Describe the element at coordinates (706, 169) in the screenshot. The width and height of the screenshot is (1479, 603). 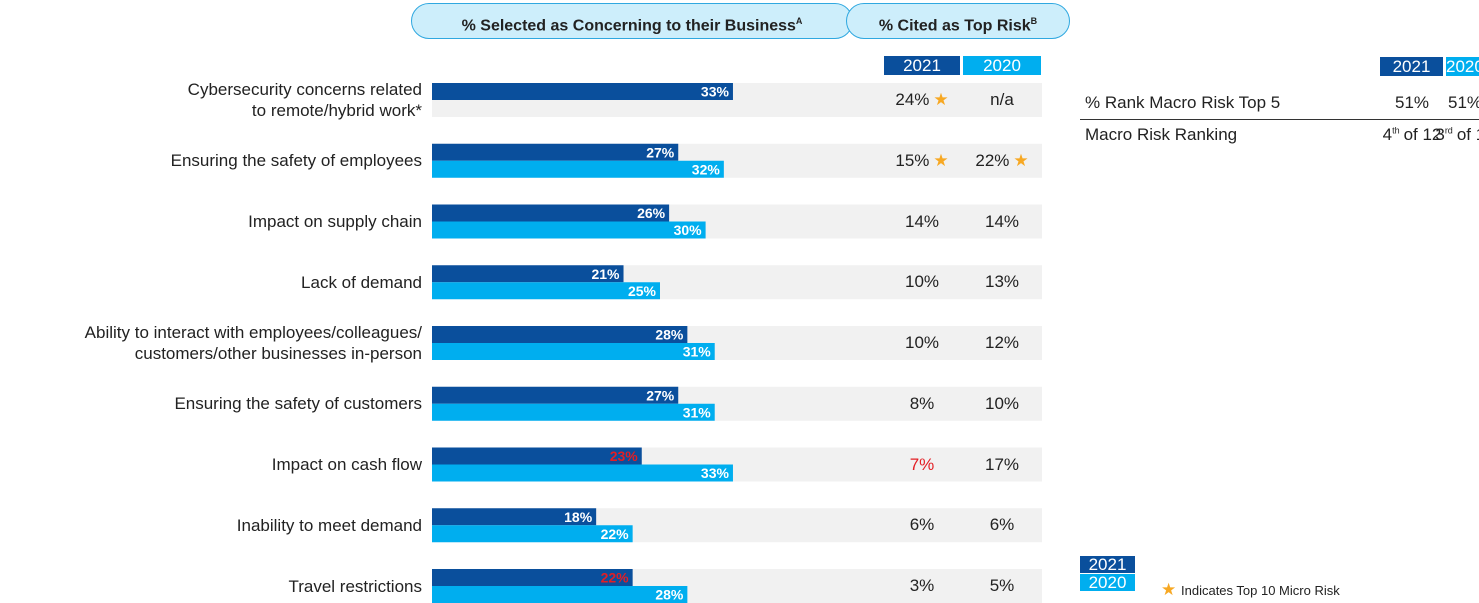
I see `bar-label: 32%` at that location.